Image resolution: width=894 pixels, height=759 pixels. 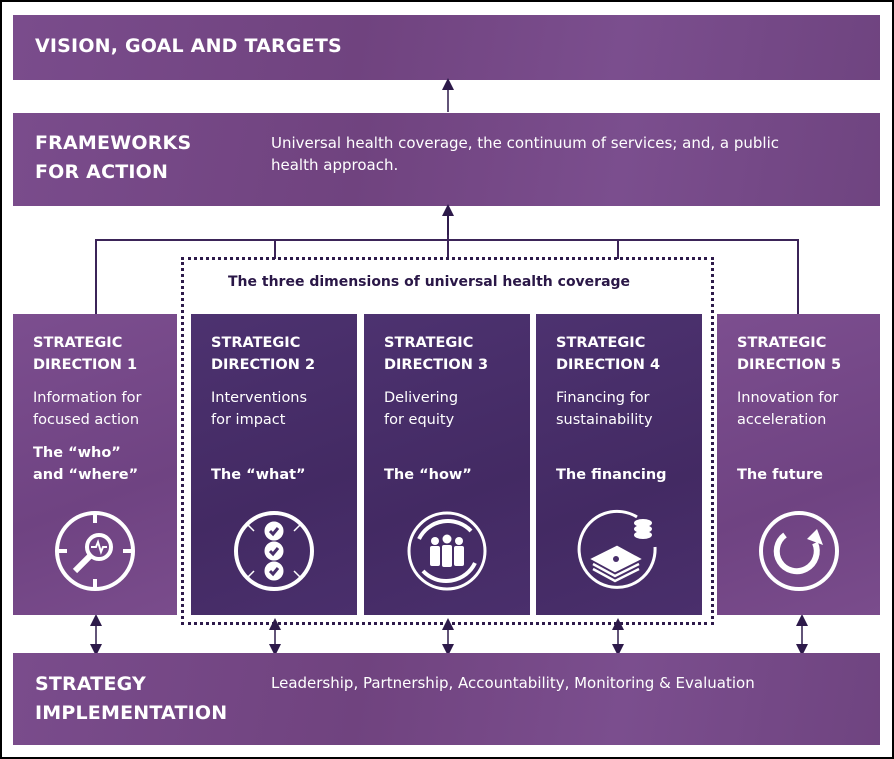 What do you see at coordinates (86, 420) in the screenshot?
I see `subtitle-line: focused action` at bounding box center [86, 420].